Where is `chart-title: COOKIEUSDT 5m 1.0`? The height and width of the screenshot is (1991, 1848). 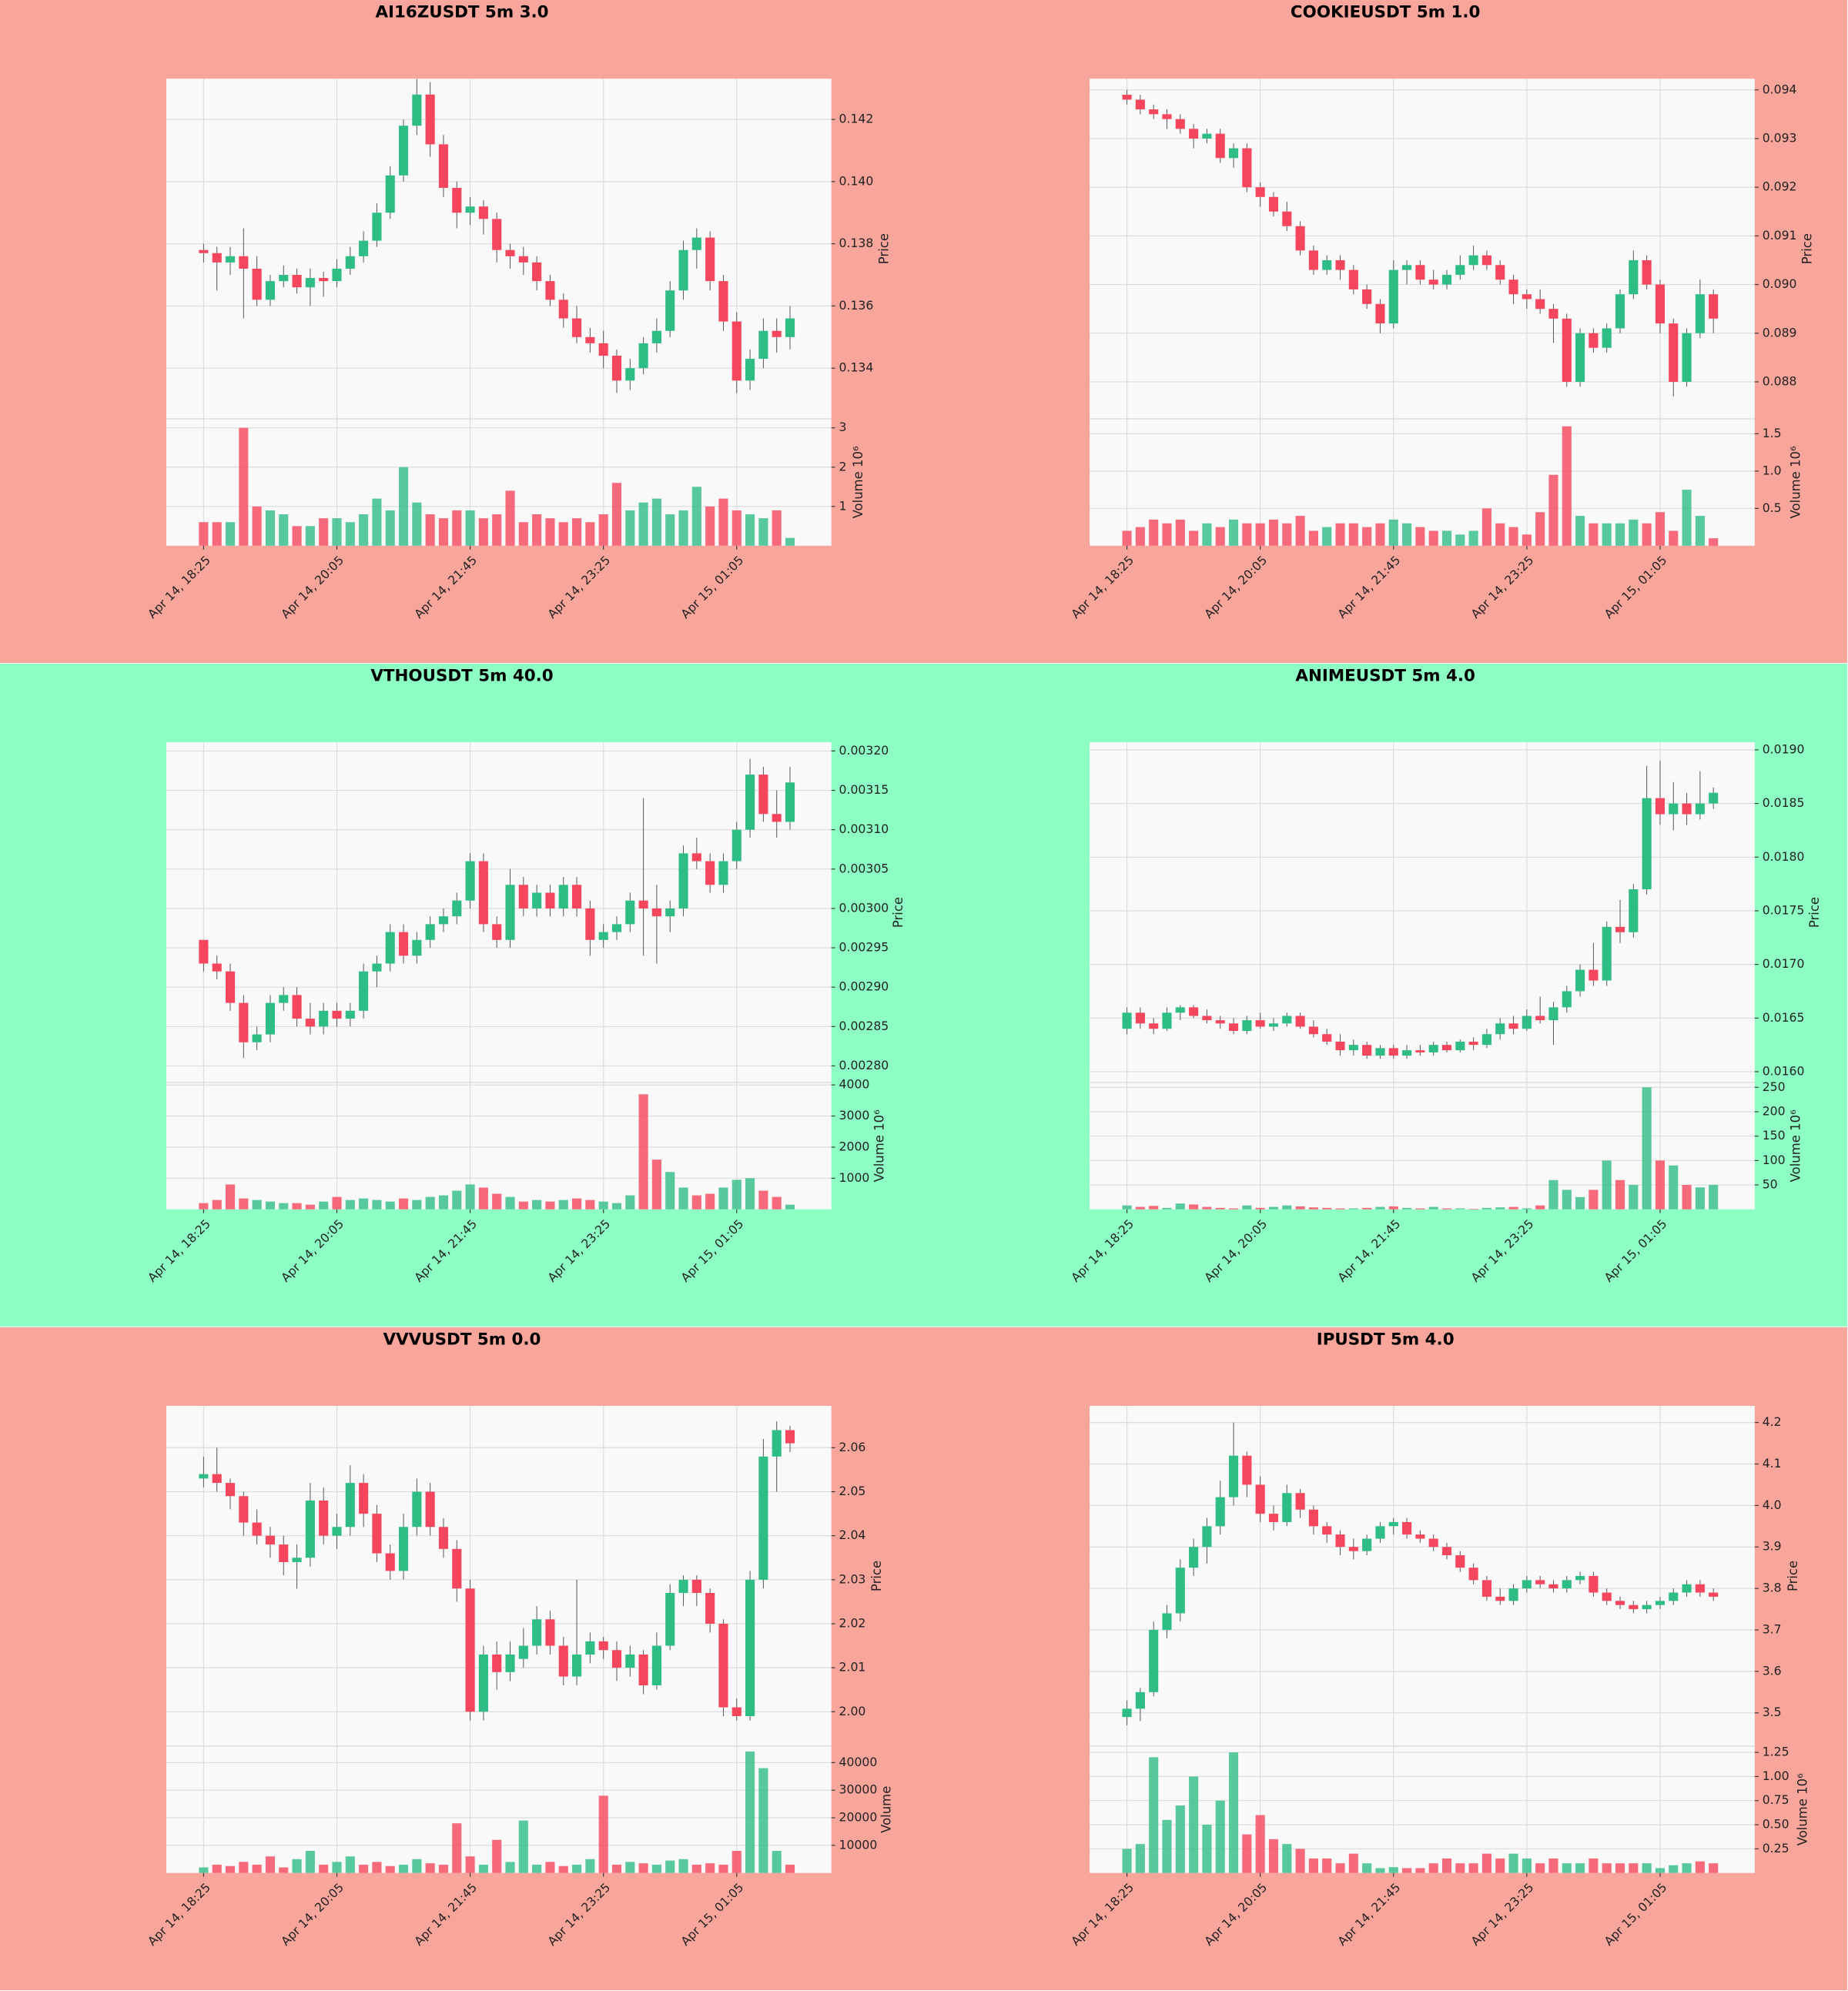 chart-title: COOKIEUSDT 5m 1.0 is located at coordinates (1385, 12).